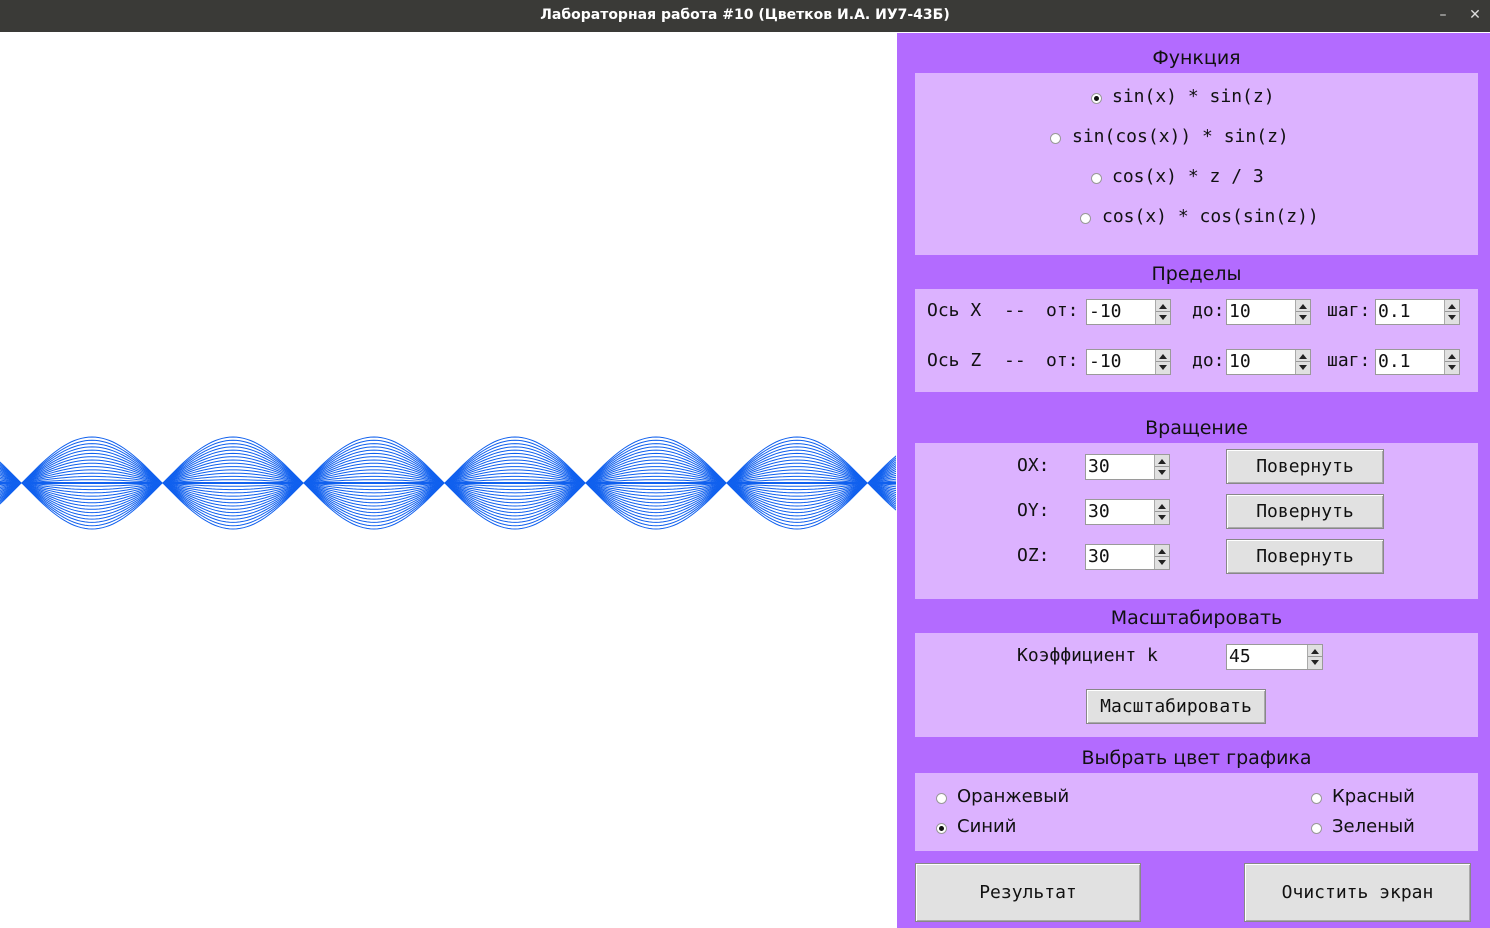 This screenshot has width=1490, height=928. I want to click on color-option-green: Зеленый, so click(1373, 826).